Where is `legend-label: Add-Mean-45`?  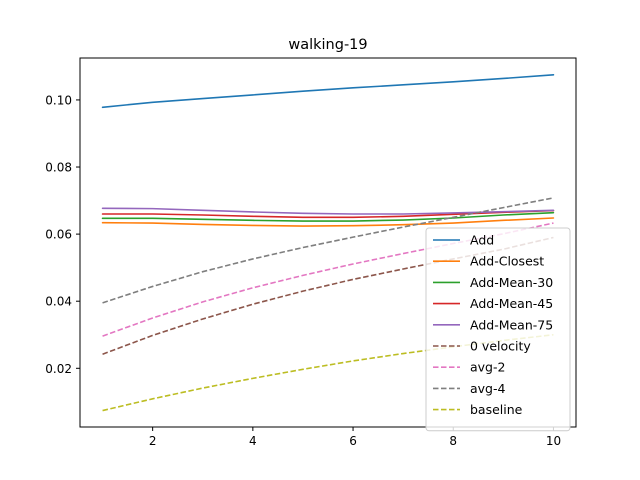
legend-label: Add-Mean-45 is located at coordinates (511, 303).